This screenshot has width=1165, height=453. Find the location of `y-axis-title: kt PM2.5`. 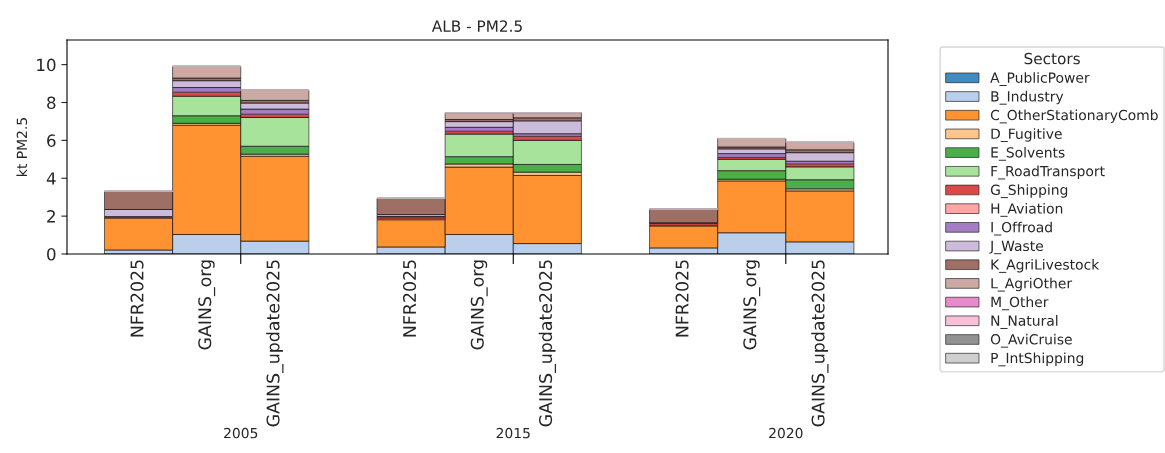

y-axis-title: kt PM2.5 is located at coordinates (22, 147).